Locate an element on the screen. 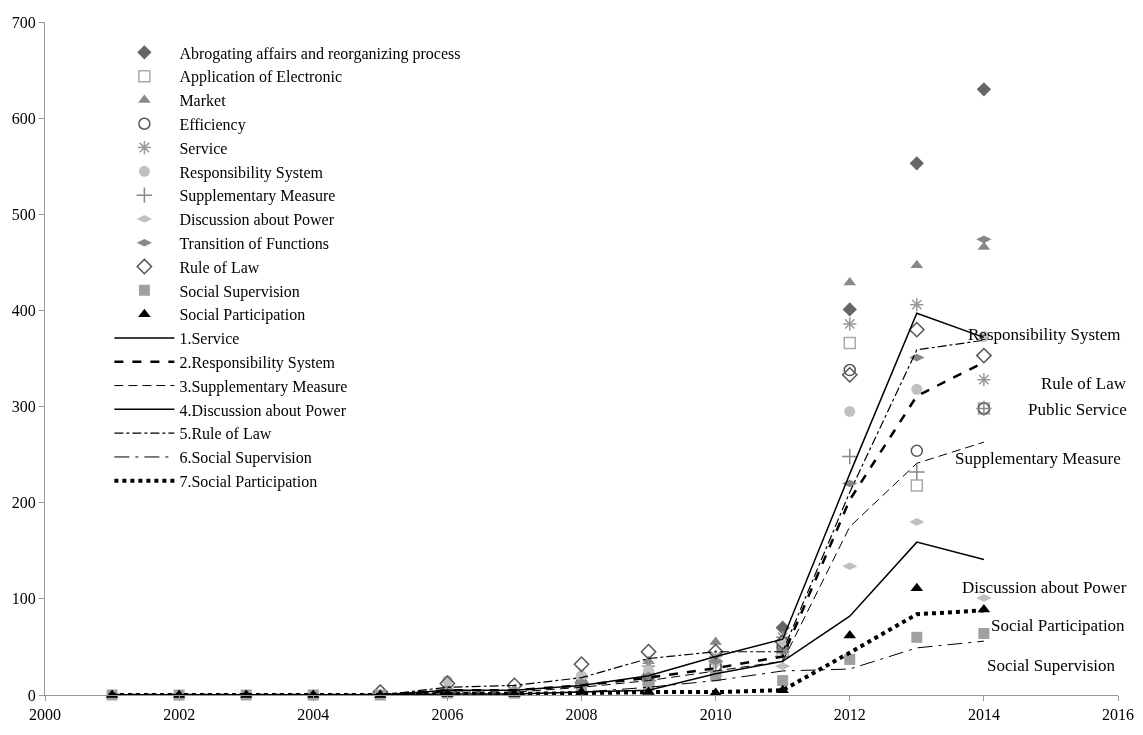 The width and height of the screenshot is (1143, 735). legend-label: Abrogating affairs and reorganizing process is located at coordinates (320, 53).